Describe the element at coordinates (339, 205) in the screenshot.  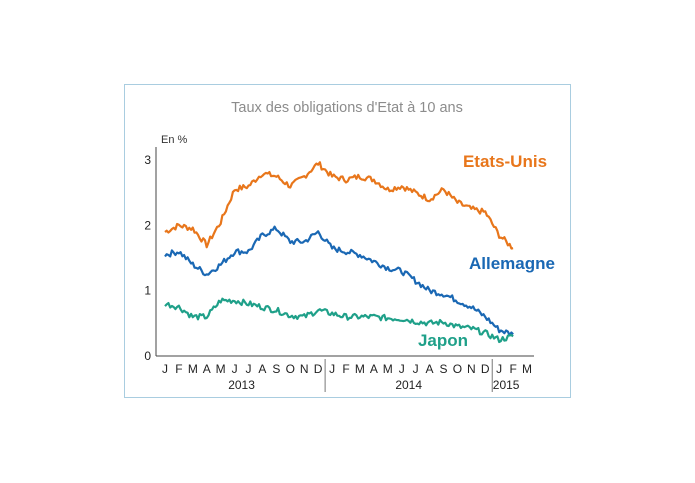
I see `series-line-etats-unis` at that location.